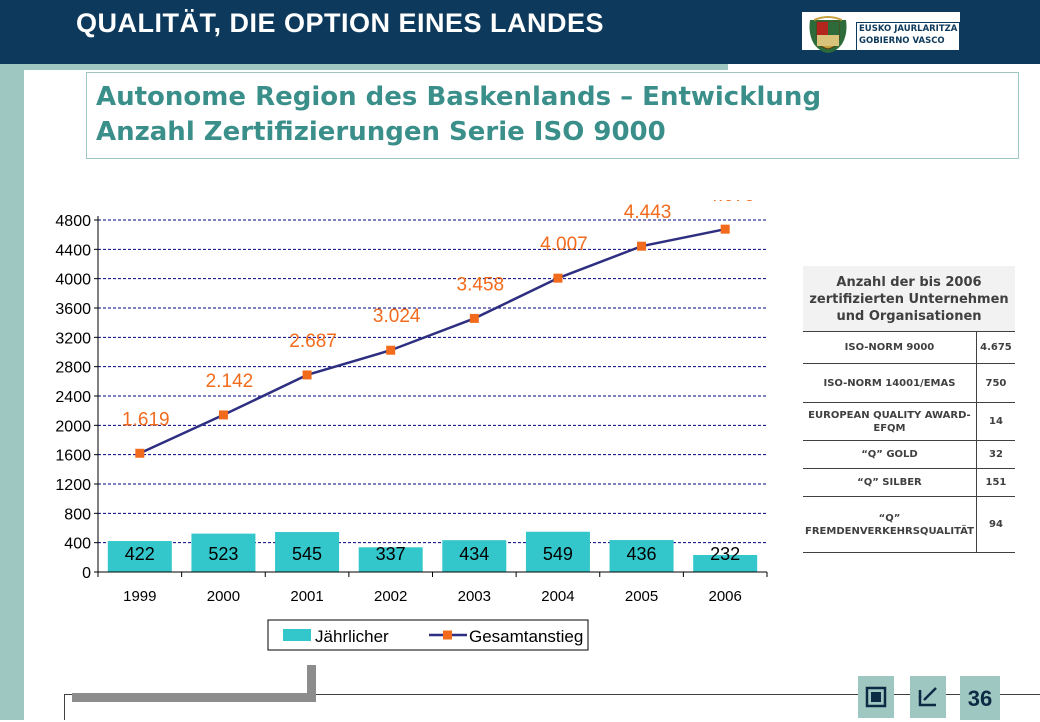  What do you see at coordinates (223, 596) in the screenshot?
I see `x-tick-label: 2000` at bounding box center [223, 596].